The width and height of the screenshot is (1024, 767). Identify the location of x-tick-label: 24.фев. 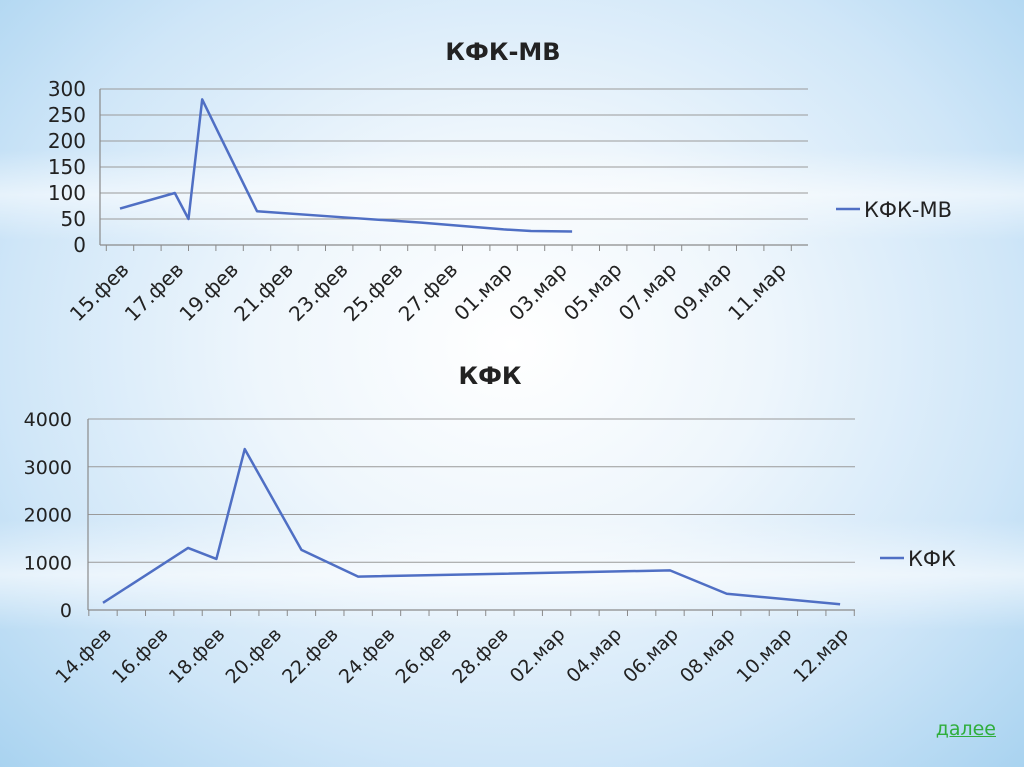
(367, 655).